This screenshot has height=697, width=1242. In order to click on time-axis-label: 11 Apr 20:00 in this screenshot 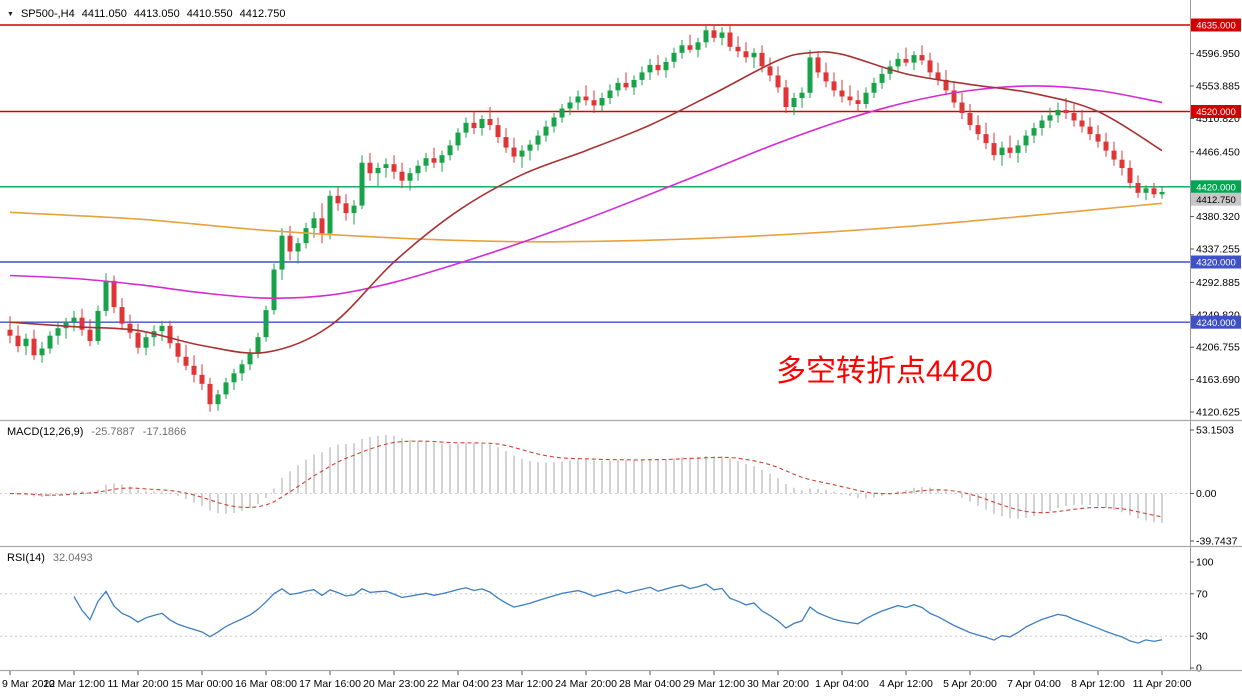, I will do `click(1162, 684)`.